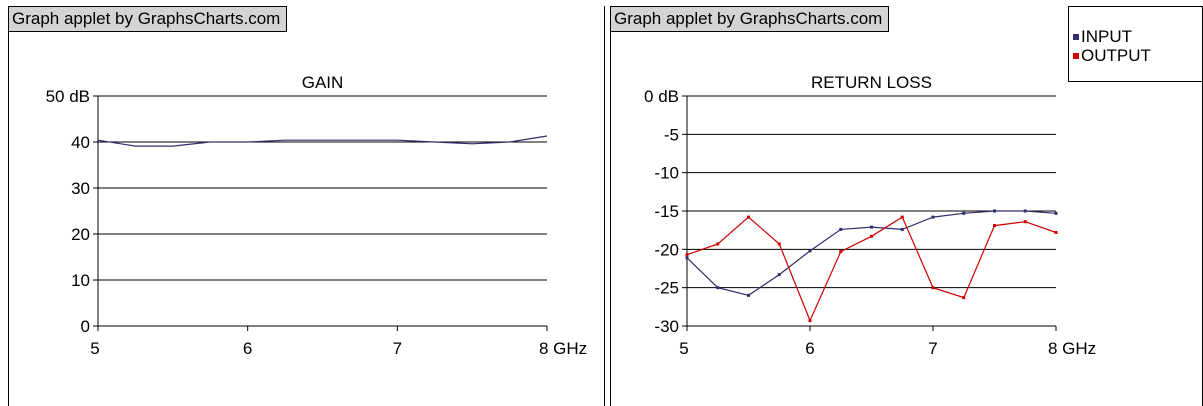 Image resolution: width=1203 pixels, height=406 pixels. What do you see at coordinates (1116, 55) in the screenshot?
I see `legend-label: OUTPUT` at bounding box center [1116, 55].